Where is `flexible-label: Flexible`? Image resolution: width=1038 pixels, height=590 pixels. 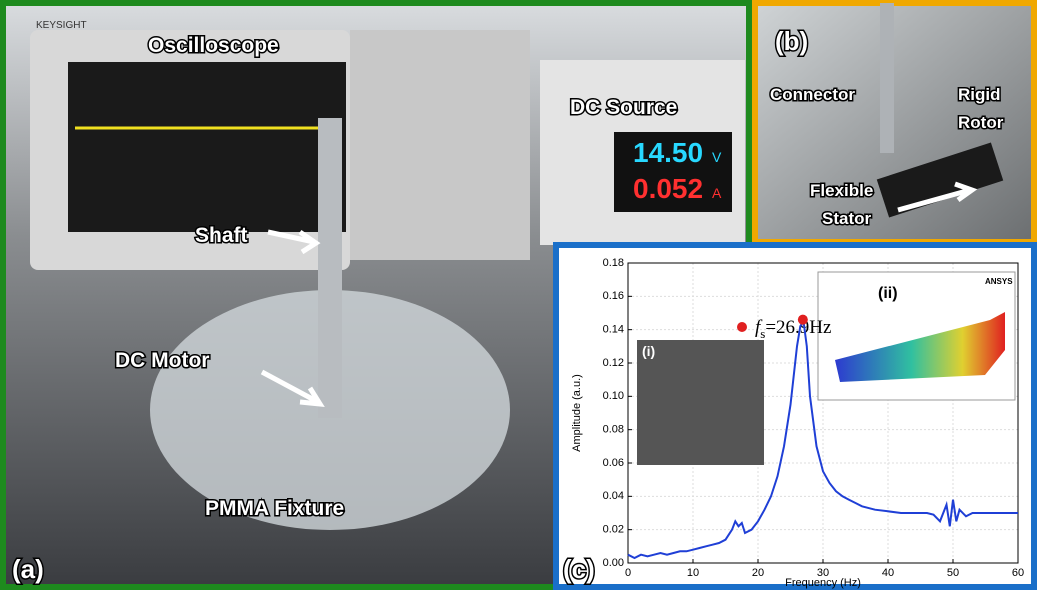
flexible-label: Flexible is located at coordinates (841, 190).